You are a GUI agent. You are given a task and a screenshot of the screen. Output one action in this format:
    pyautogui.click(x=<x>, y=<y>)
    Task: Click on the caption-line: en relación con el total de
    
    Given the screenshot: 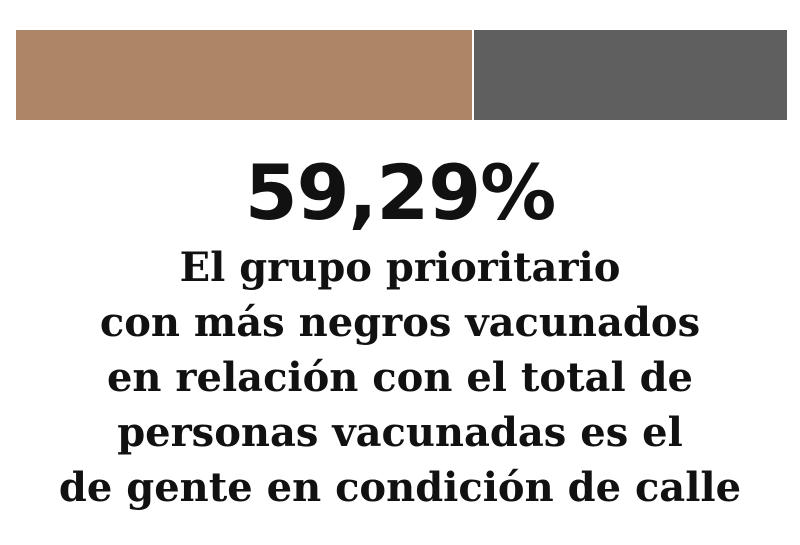 What is the action you would take?
    pyautogui.click(x=400, y=377)
    